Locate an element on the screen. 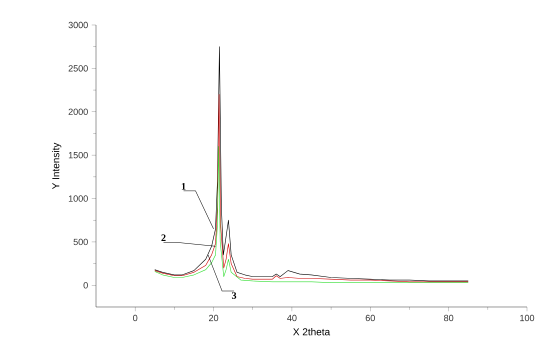 The height and width of the screenshot is (357, 548). y-tick-label: 1000 is located at coordinates (78, 198).